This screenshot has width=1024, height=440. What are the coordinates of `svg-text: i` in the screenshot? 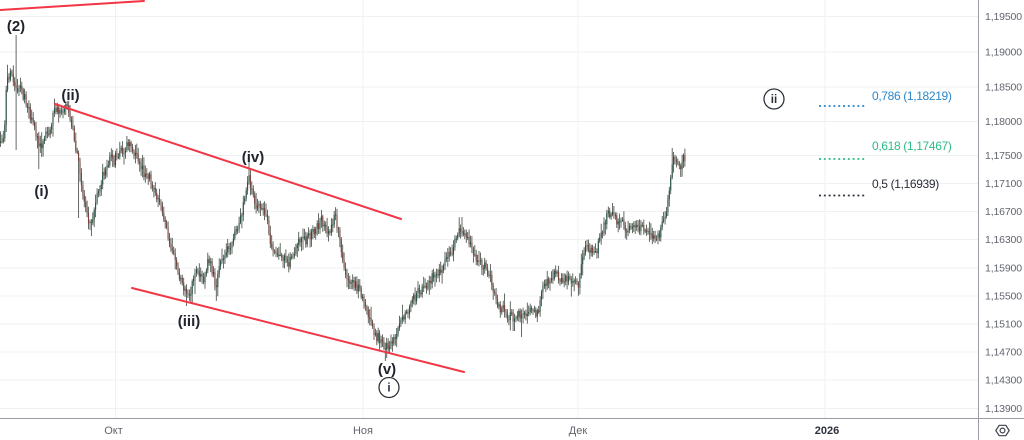 It's located at (388, 389).